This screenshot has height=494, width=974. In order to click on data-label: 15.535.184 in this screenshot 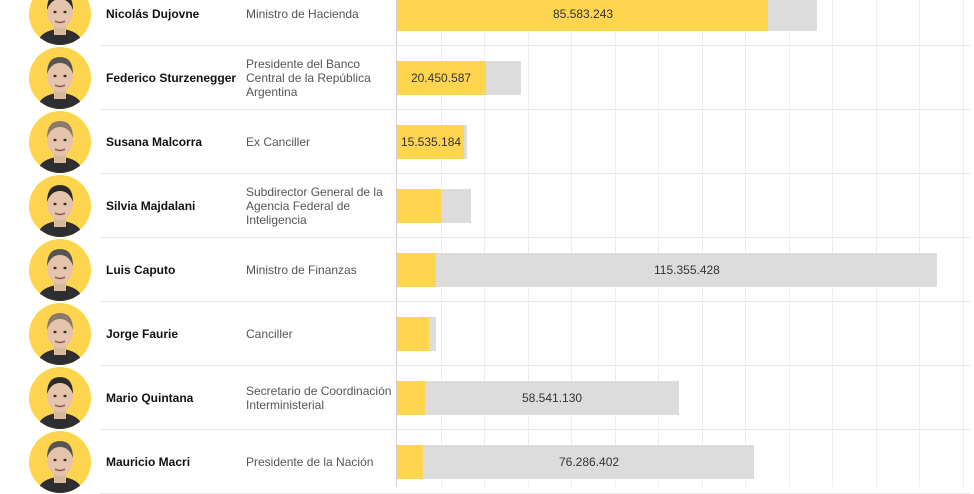, I will do `click(431, 142)`.